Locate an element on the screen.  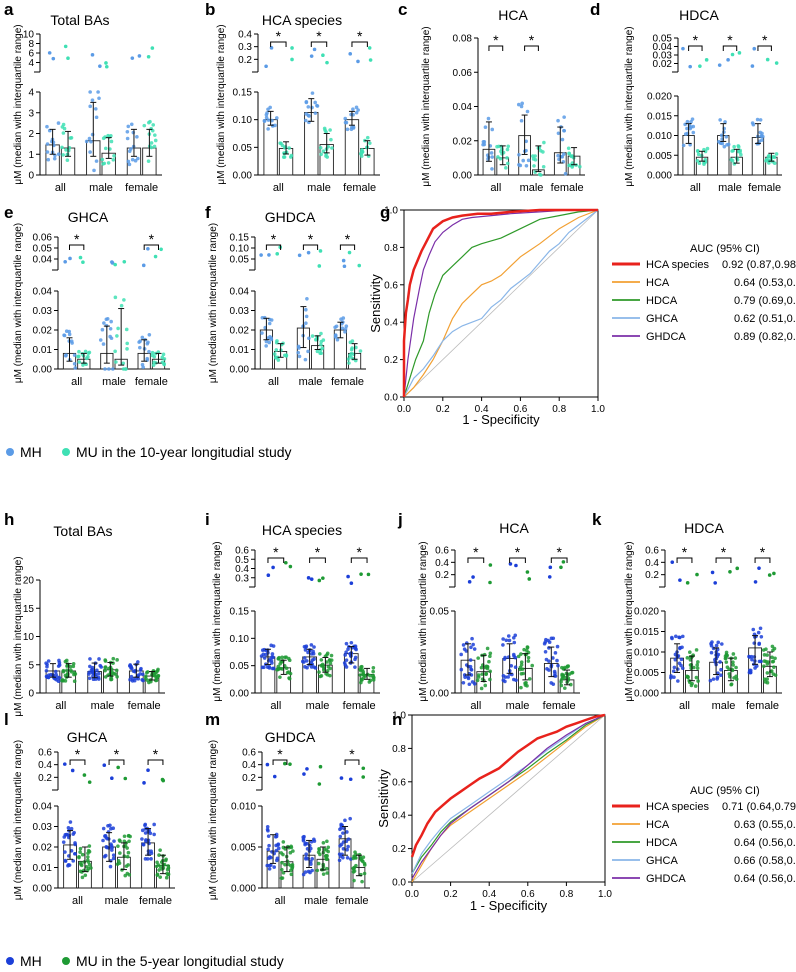
outlier-dot-b is located at coordinates (292, 59).